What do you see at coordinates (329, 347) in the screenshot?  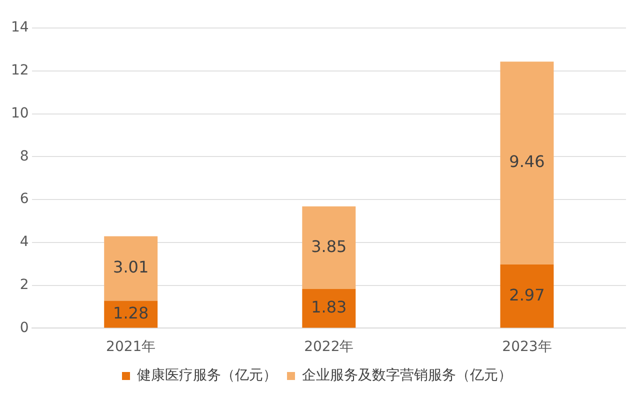 I see `x-tick-label: 2022年` at bounding box center [329, 347].